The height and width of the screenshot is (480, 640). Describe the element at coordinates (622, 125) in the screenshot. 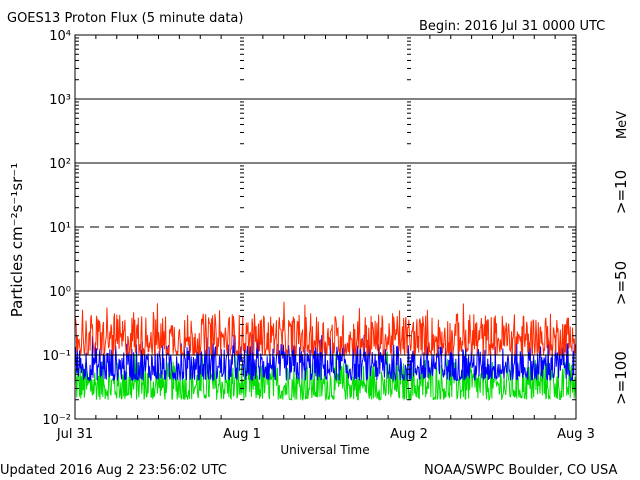

I see `unit-label: MeV` at that location.